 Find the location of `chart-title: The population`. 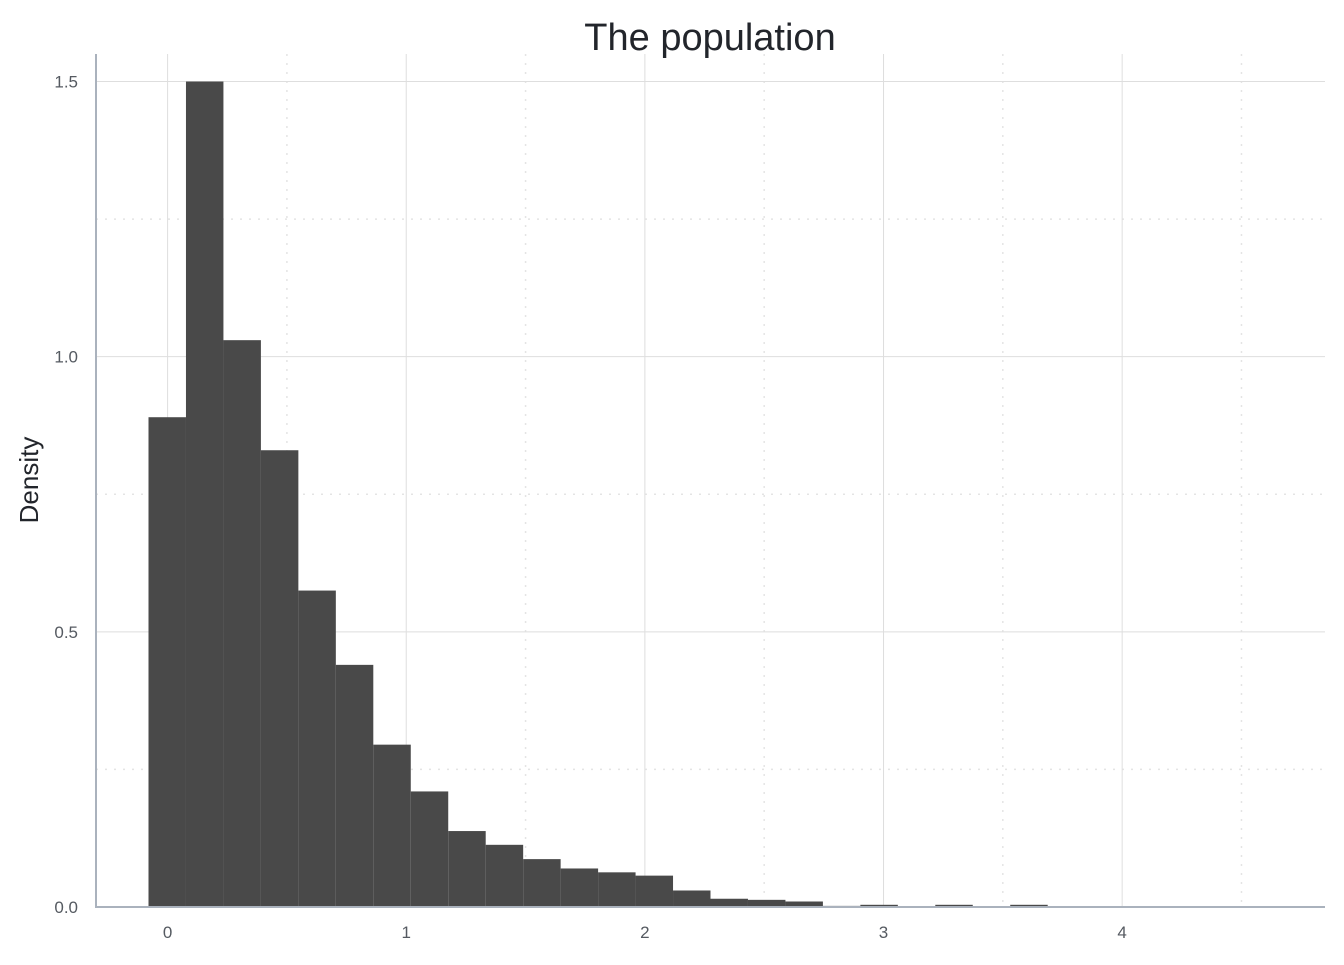

chart-title: The population is located at coordinates (709, 38).